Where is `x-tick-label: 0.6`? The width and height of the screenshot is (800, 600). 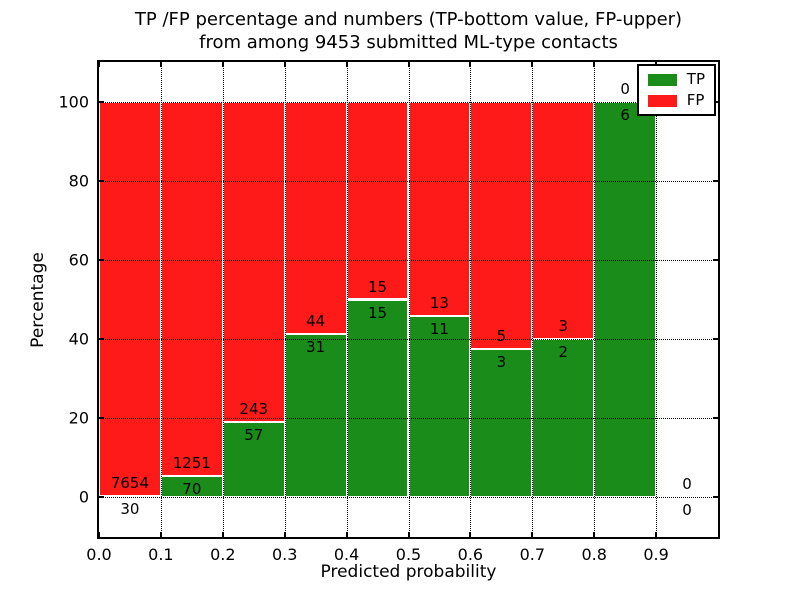 x-tick-label: 0.6 is located at coordinates (470, 554).